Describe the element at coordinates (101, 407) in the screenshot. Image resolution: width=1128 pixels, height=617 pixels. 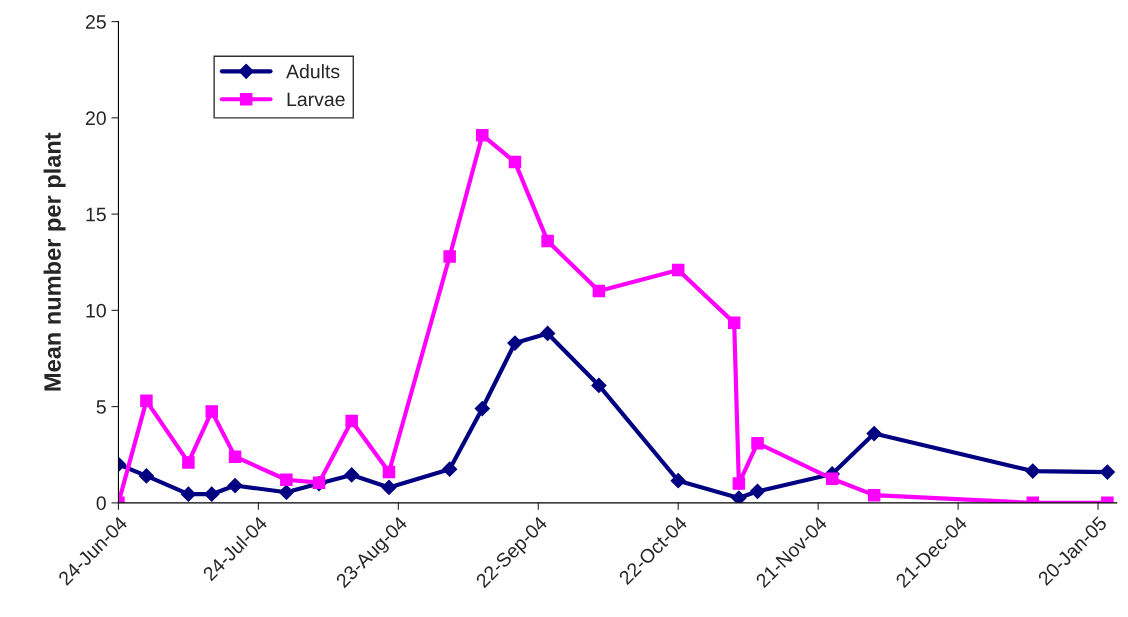
I see `y-tick-label: 5` at that location.